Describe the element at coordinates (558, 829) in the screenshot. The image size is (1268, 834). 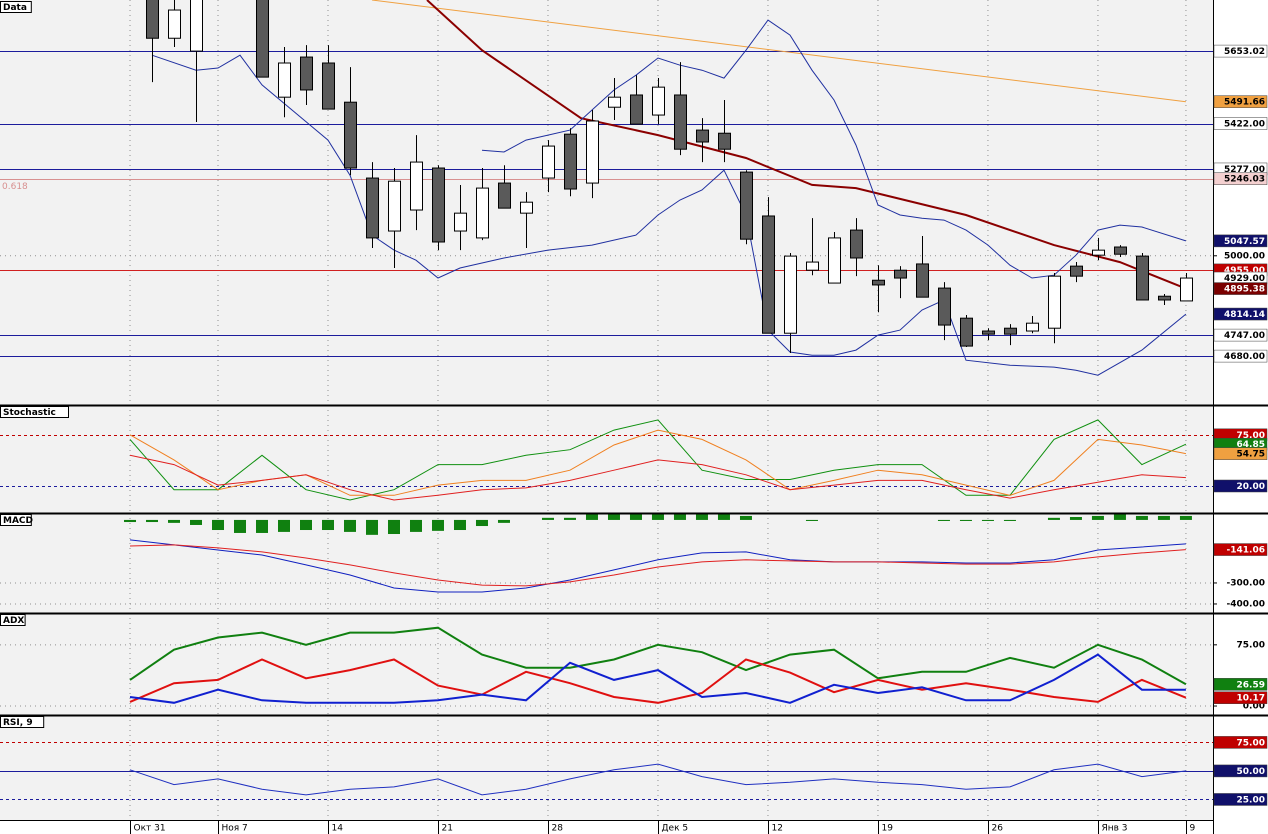
I see `x-tick-label: 28` at that location.